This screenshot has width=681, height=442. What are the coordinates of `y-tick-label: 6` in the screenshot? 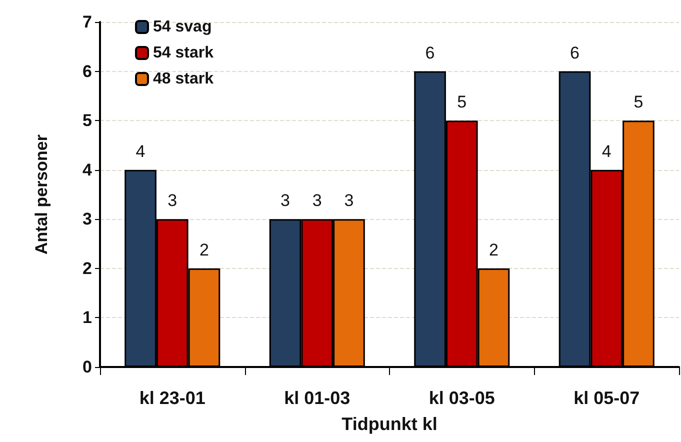 It's located at (87, 71).